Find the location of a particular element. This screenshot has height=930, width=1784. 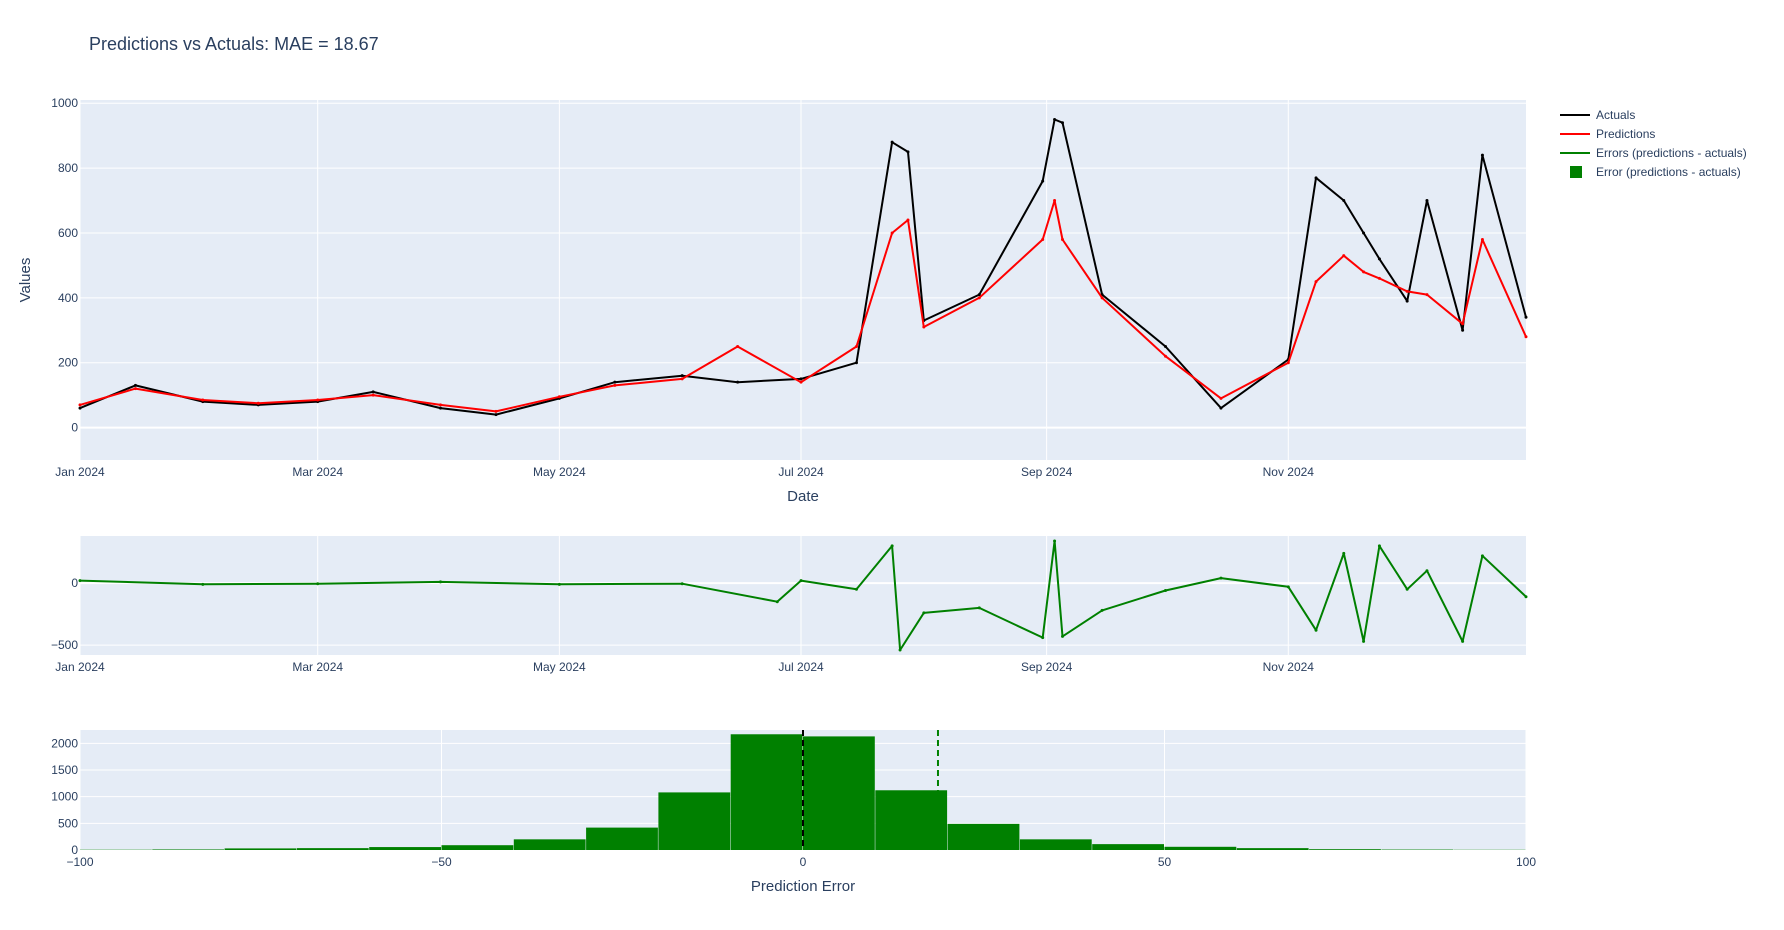

panel-values-ytick-label: 600 is located at coordinates (68, 233).